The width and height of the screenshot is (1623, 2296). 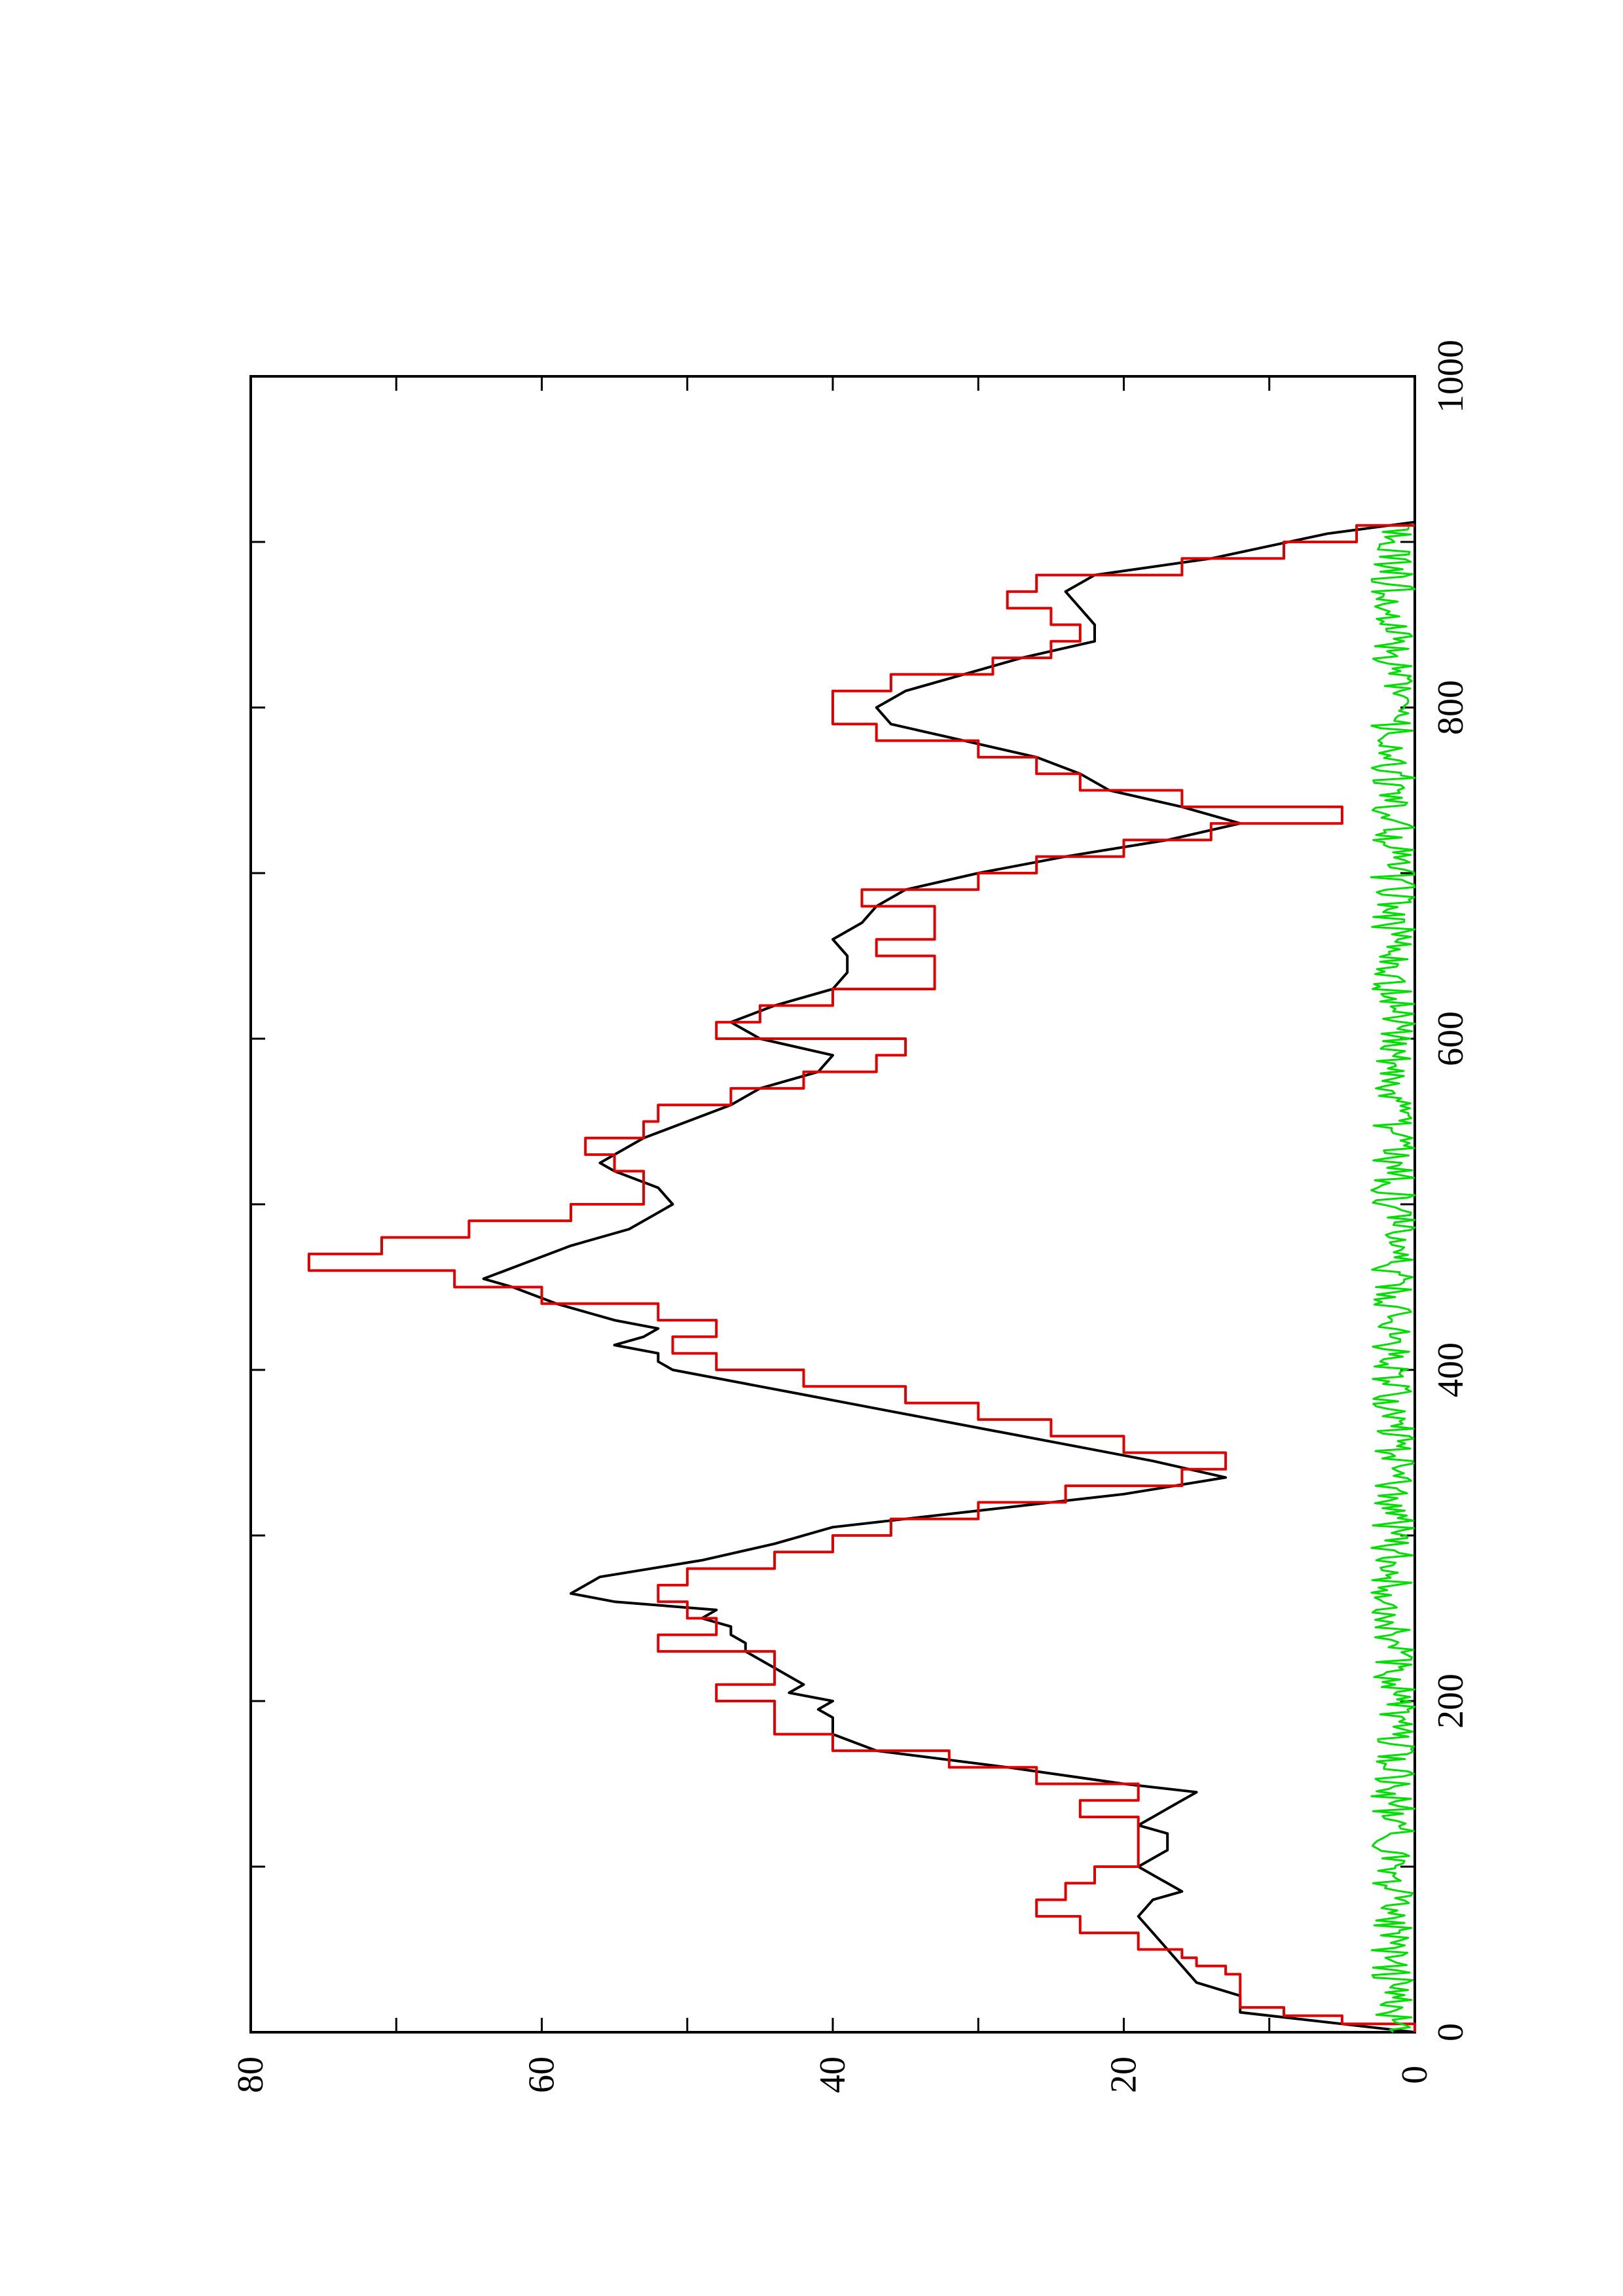 I want to click on y-tick-label: 80, so click(x=250, y=2074).